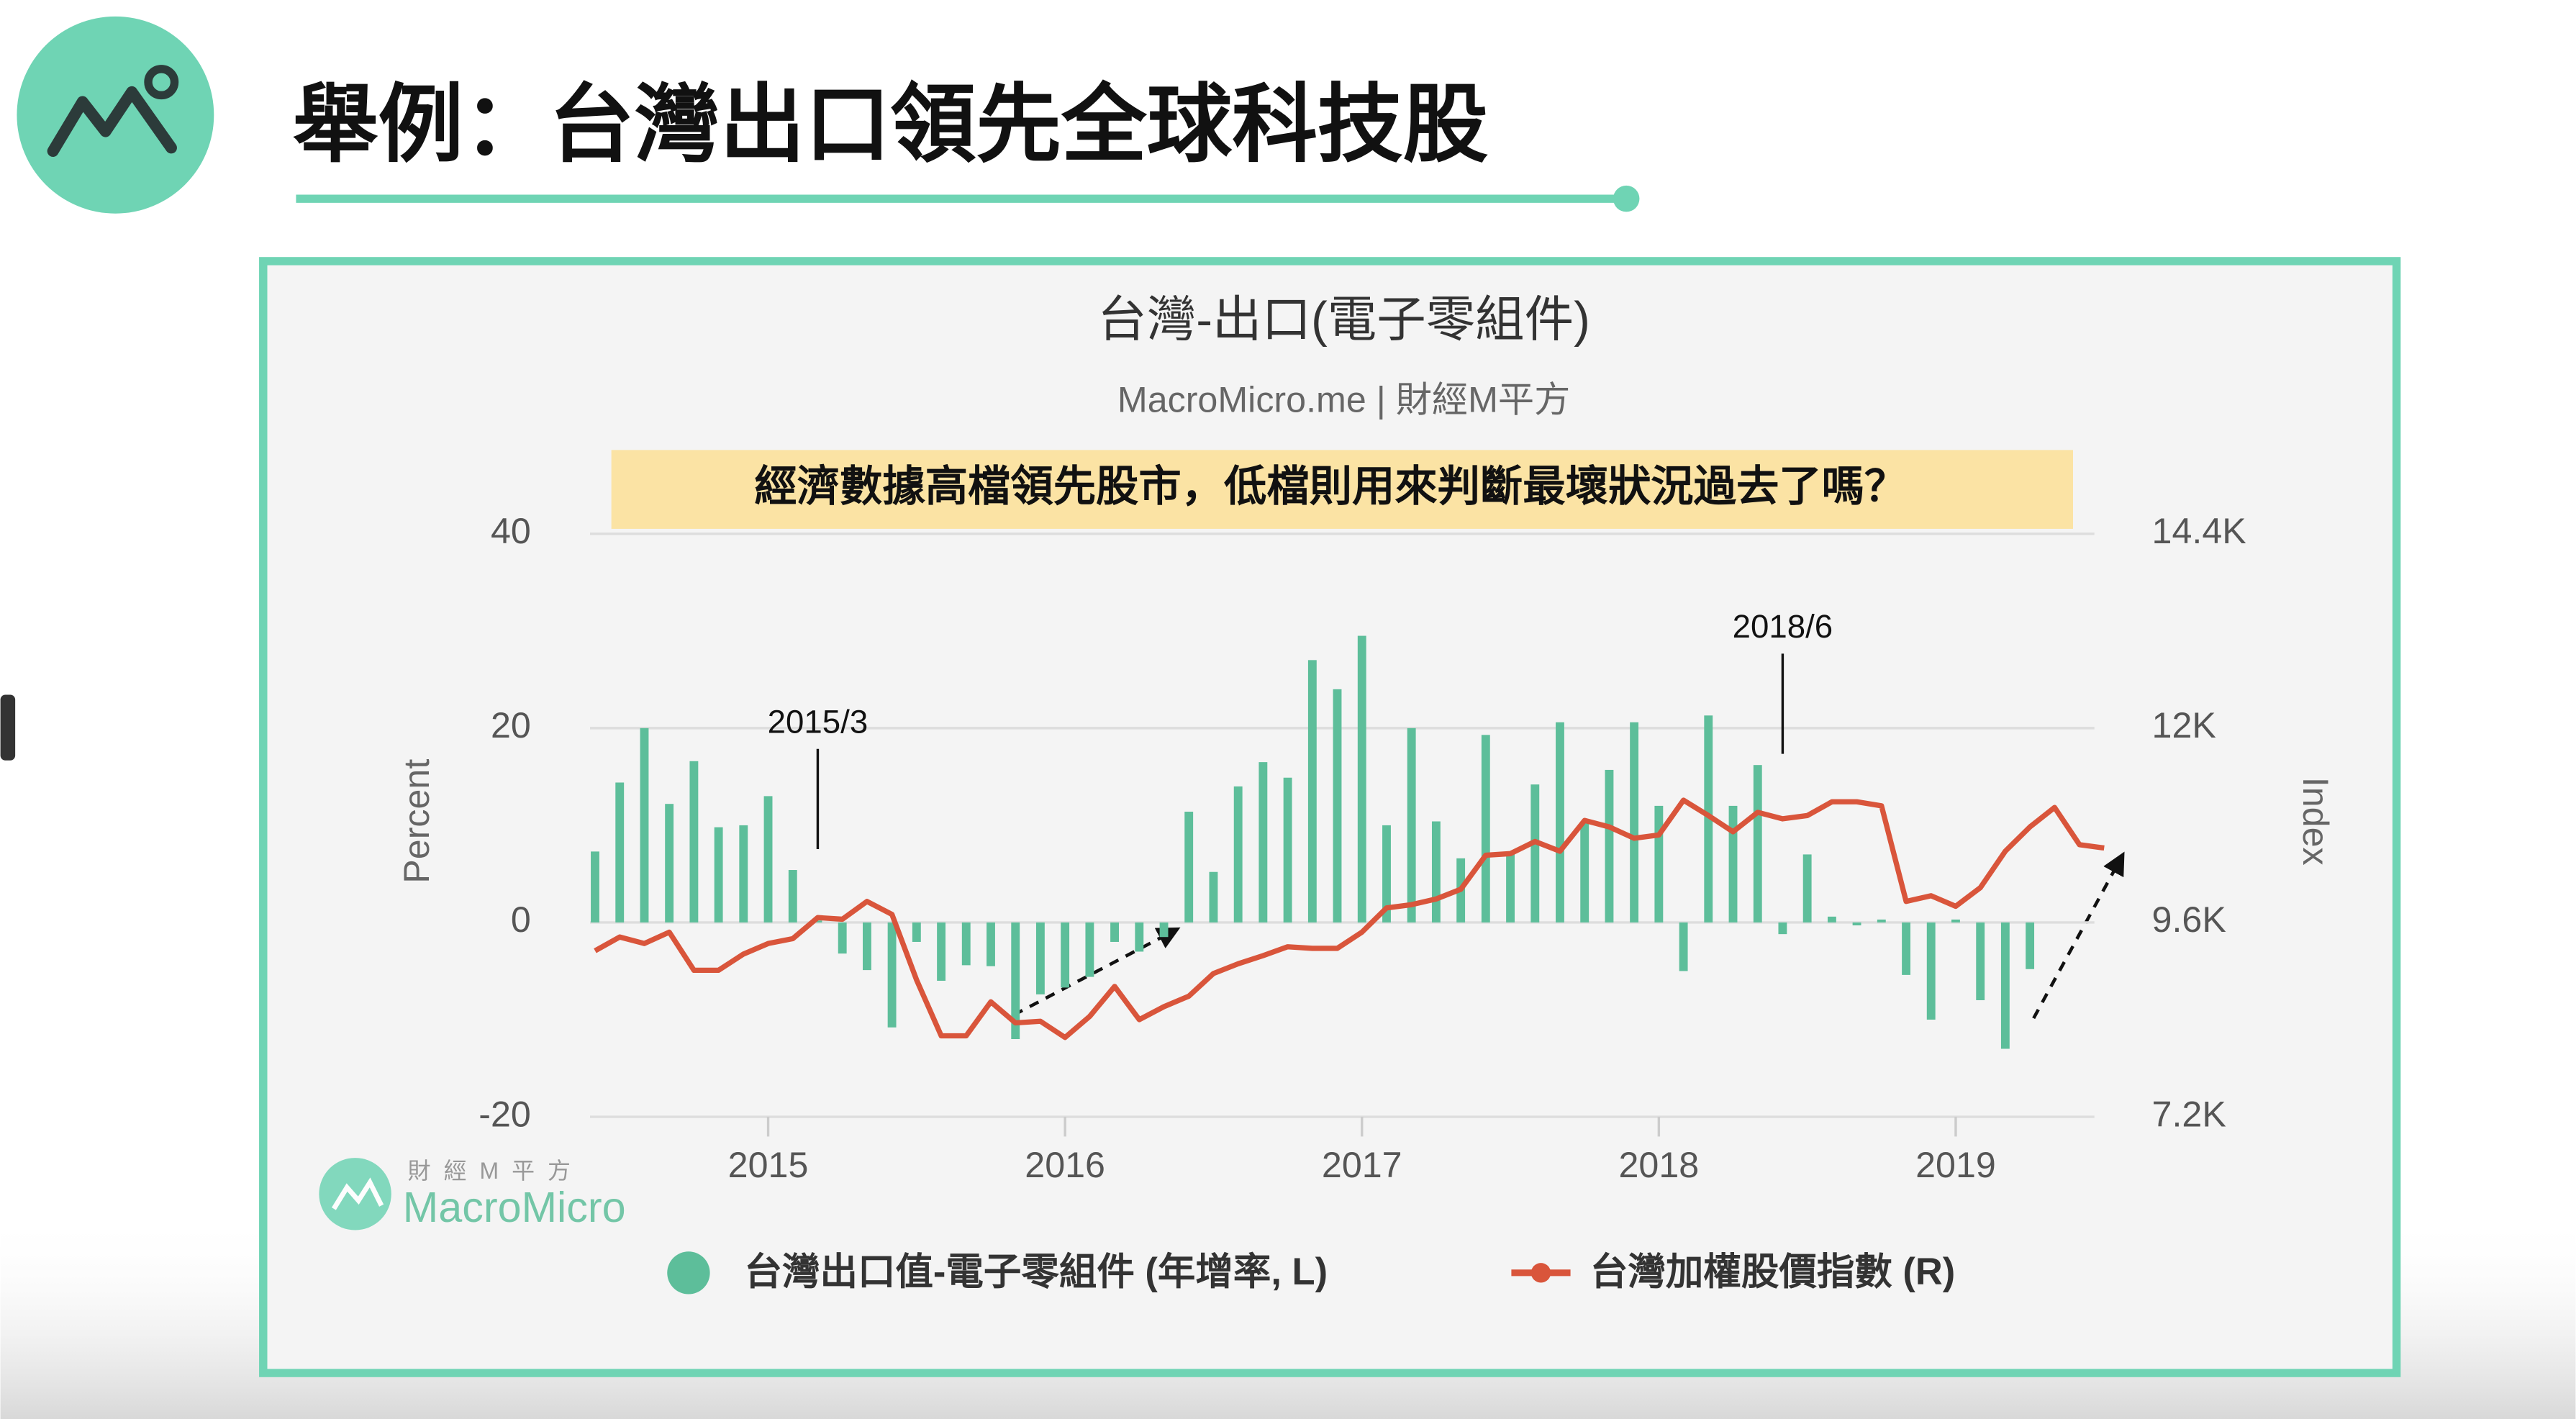  Describe the element at coordinates (2199, 531) in the screenshot. I see `y2-tick-label: 14.4K` at that location.